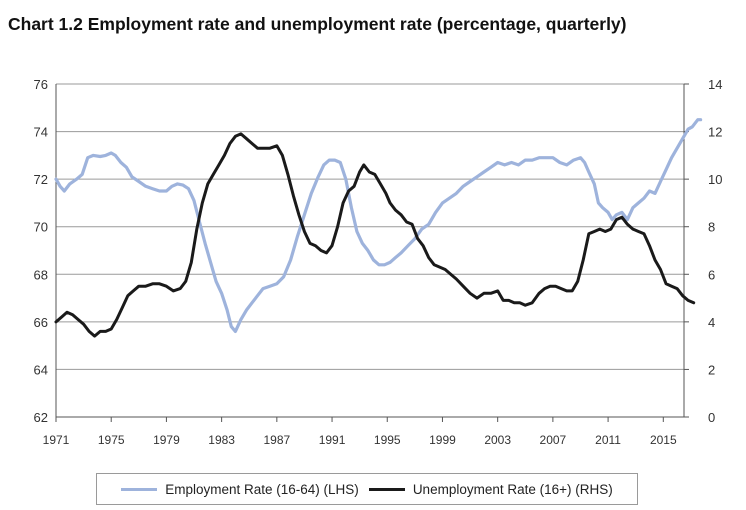 The height and width of the screenshot is (510, 746). What do you see at coordinates (715, 84) in the screenshot?
I see `right-tick-label: 14` at bounding box center [715, 84].